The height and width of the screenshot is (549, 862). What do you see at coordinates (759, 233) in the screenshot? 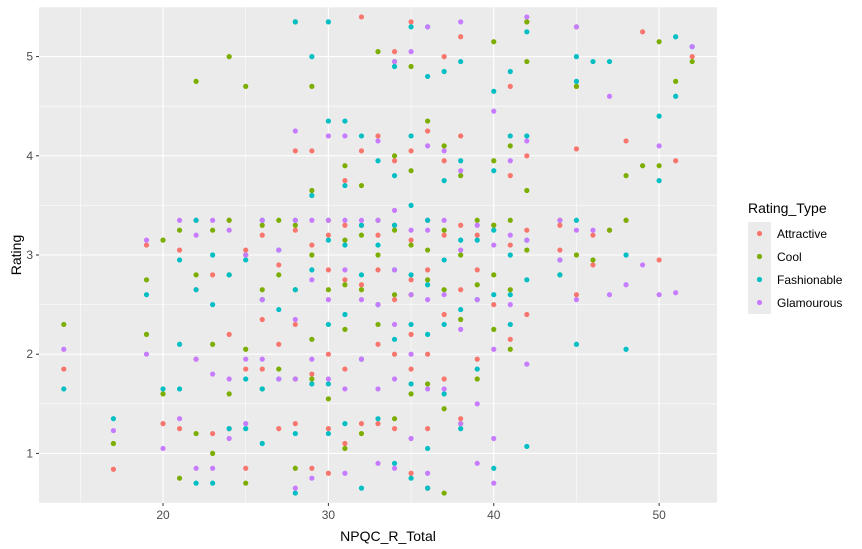
I see `legend-key-attractive` at bounding box center [759, 233].